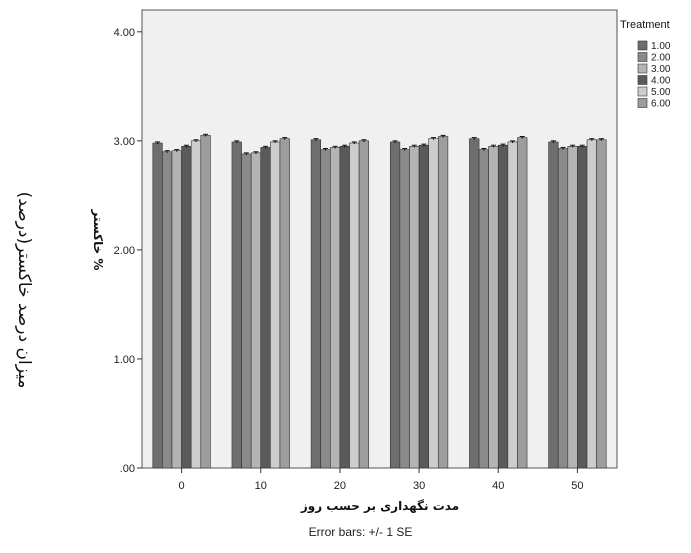 The image size is (691, 553). Describe the element at coordinates (364, 304) in the screenshot. I see `bar-6.00-20` at that location.